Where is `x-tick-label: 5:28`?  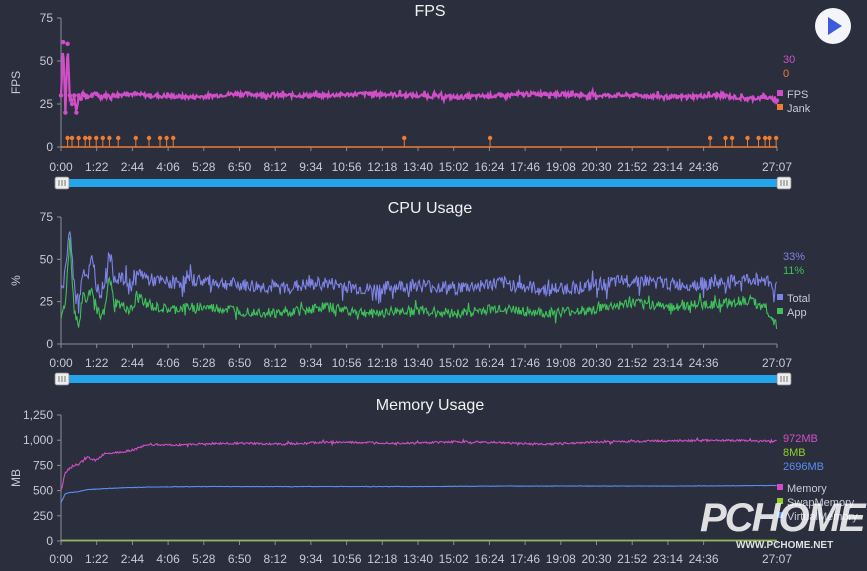
x-tick-label: 5:28 is located at coordinates (204, 363).